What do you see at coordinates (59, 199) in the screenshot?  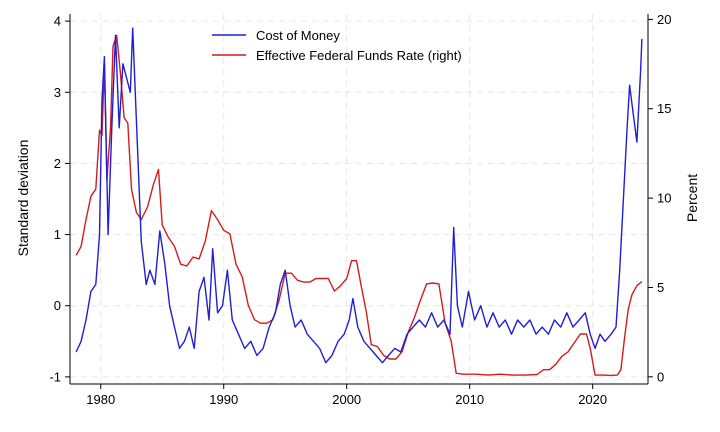 I see `left-axis-ticks: -1 0 1 2 3 4` at bounding box center [59, 199].